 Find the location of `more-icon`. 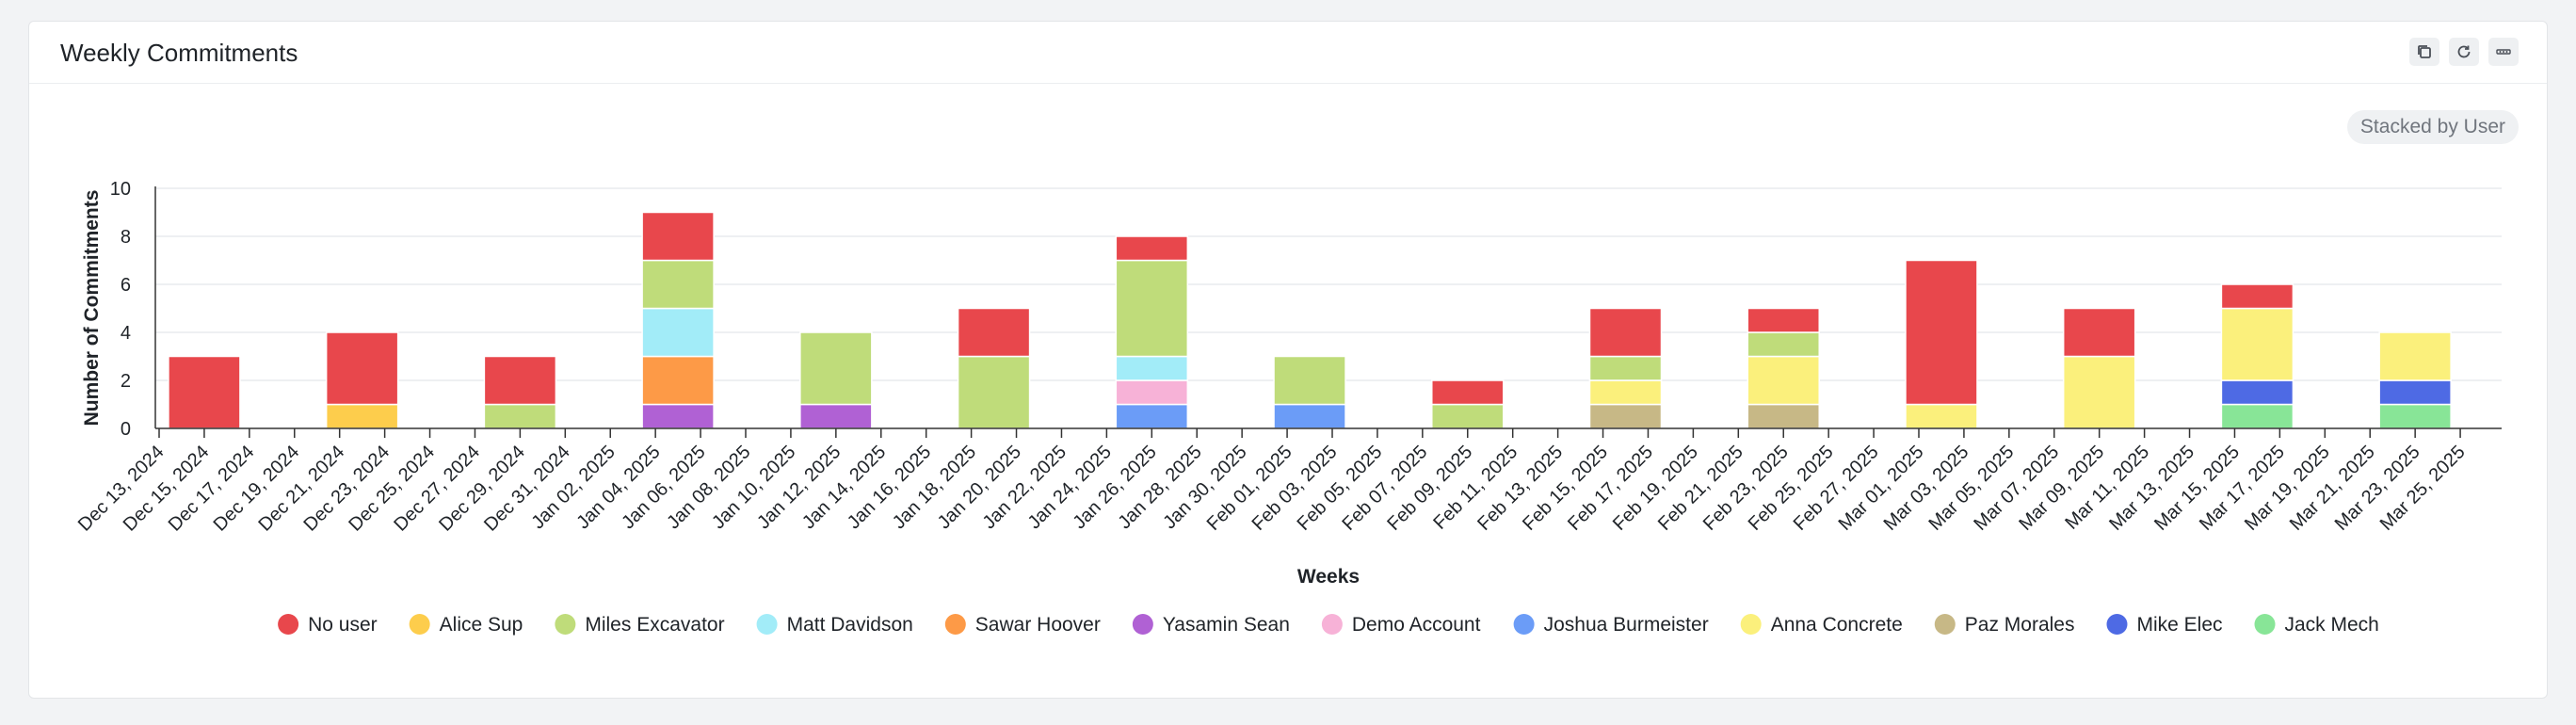

more-icon is located at coordinates (2503, 52).